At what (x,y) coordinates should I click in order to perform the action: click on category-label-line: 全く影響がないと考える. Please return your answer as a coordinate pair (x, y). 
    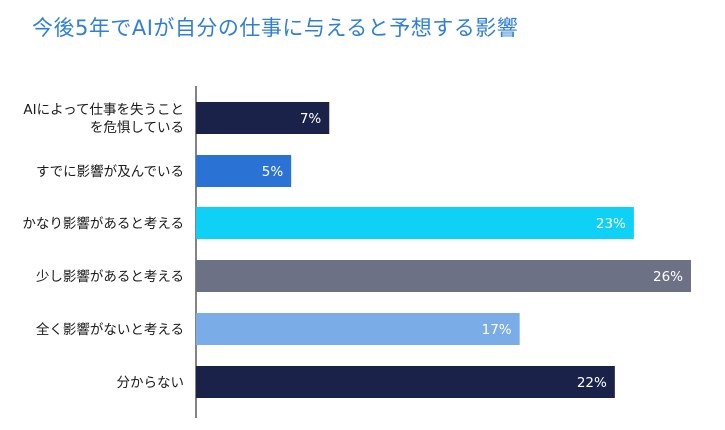
    Looking at the image, I should click on (110, 329).